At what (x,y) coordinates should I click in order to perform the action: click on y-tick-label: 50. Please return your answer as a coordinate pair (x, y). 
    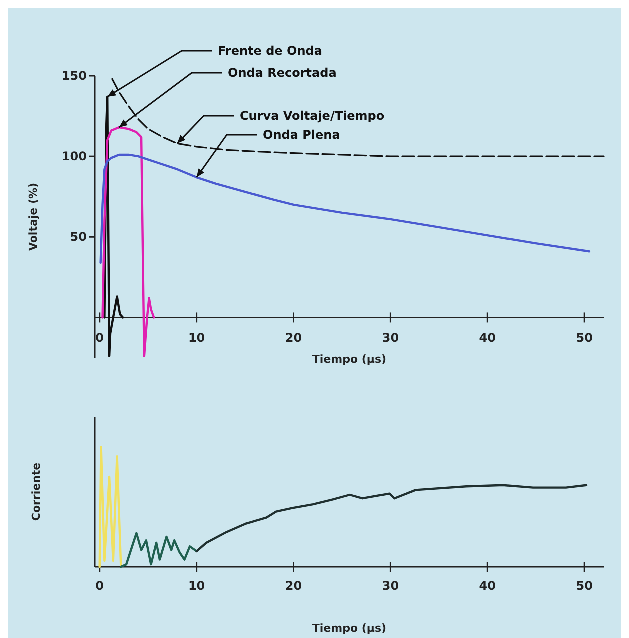
    Looking at the image, I should click on (78, 237).